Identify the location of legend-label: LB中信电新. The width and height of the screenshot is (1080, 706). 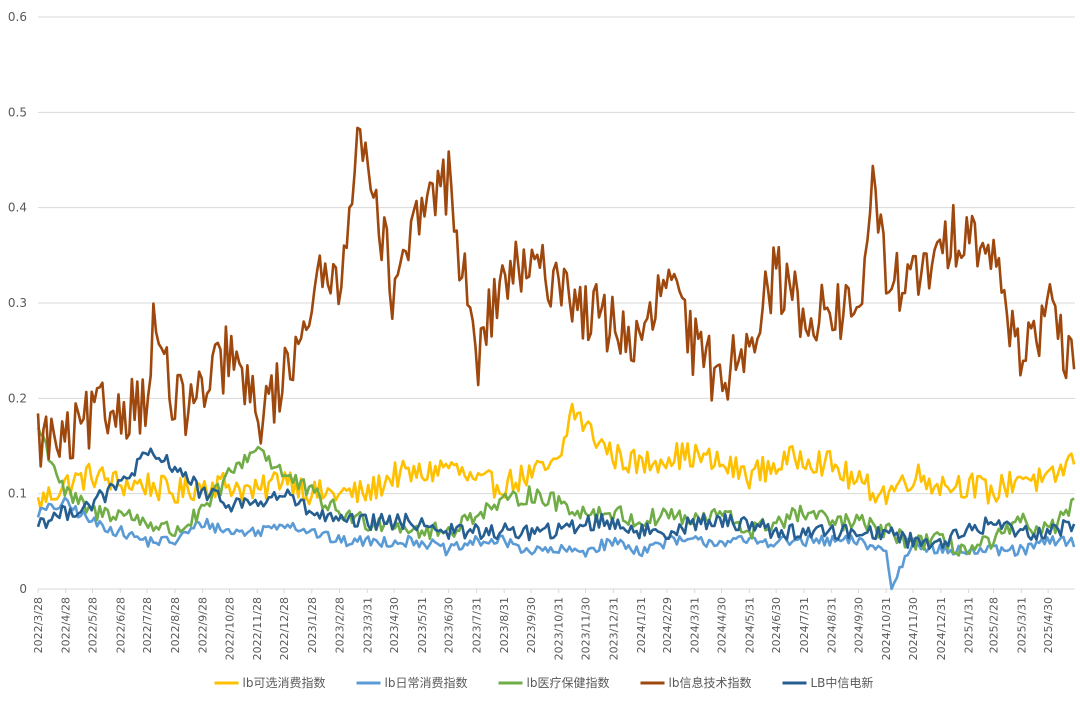
(842, 682).